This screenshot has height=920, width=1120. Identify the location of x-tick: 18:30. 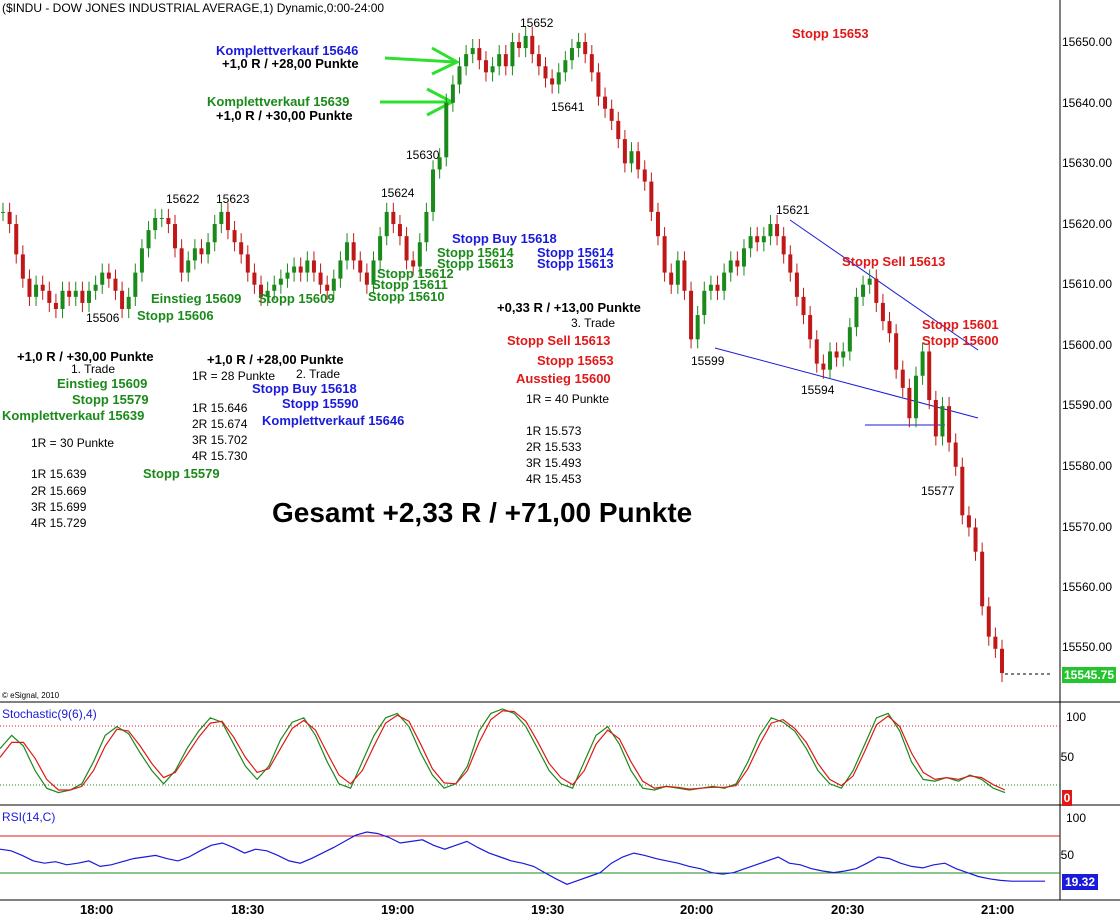
(248, 909).